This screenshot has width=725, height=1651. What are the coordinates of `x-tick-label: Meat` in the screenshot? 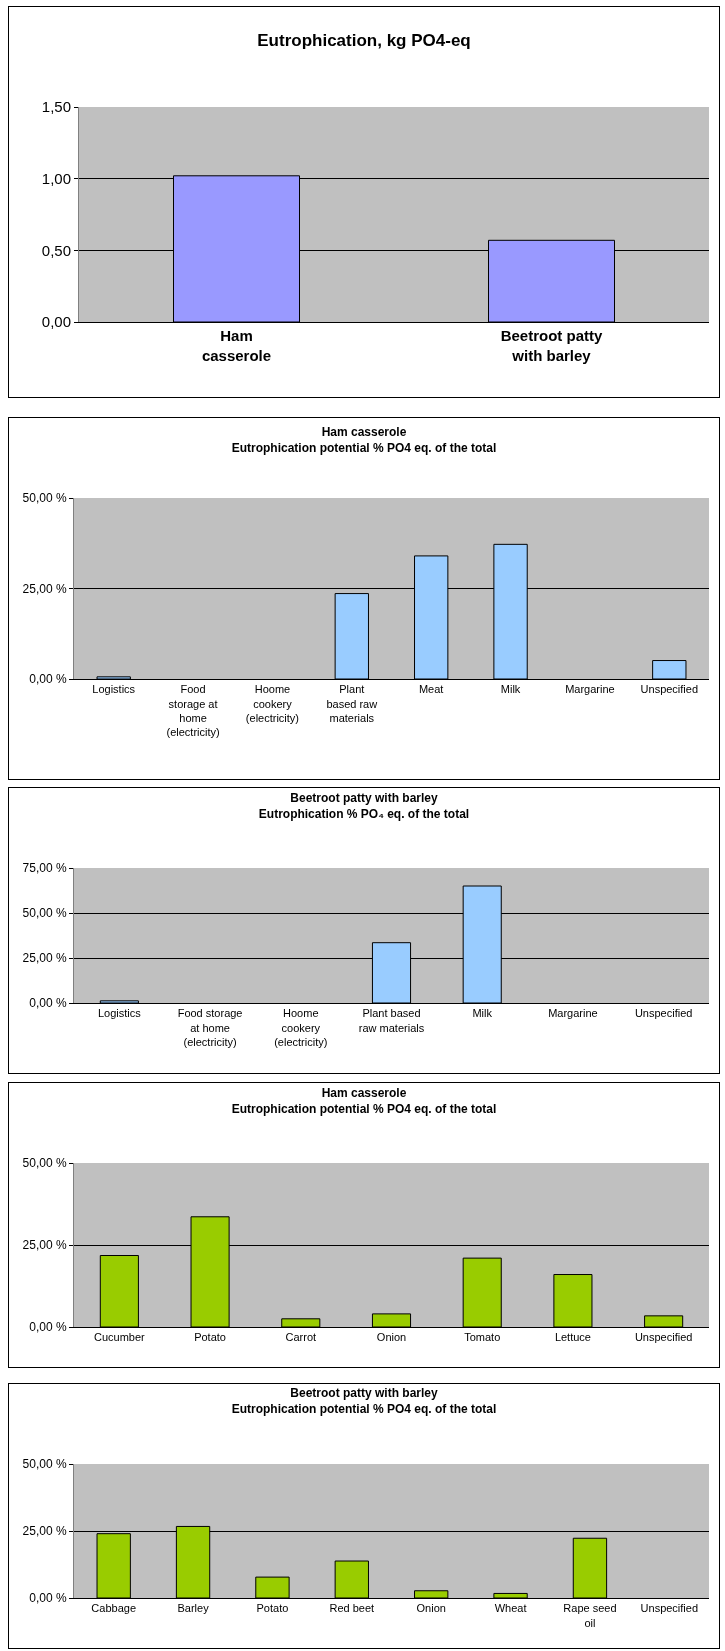 It's located at (431, 689).